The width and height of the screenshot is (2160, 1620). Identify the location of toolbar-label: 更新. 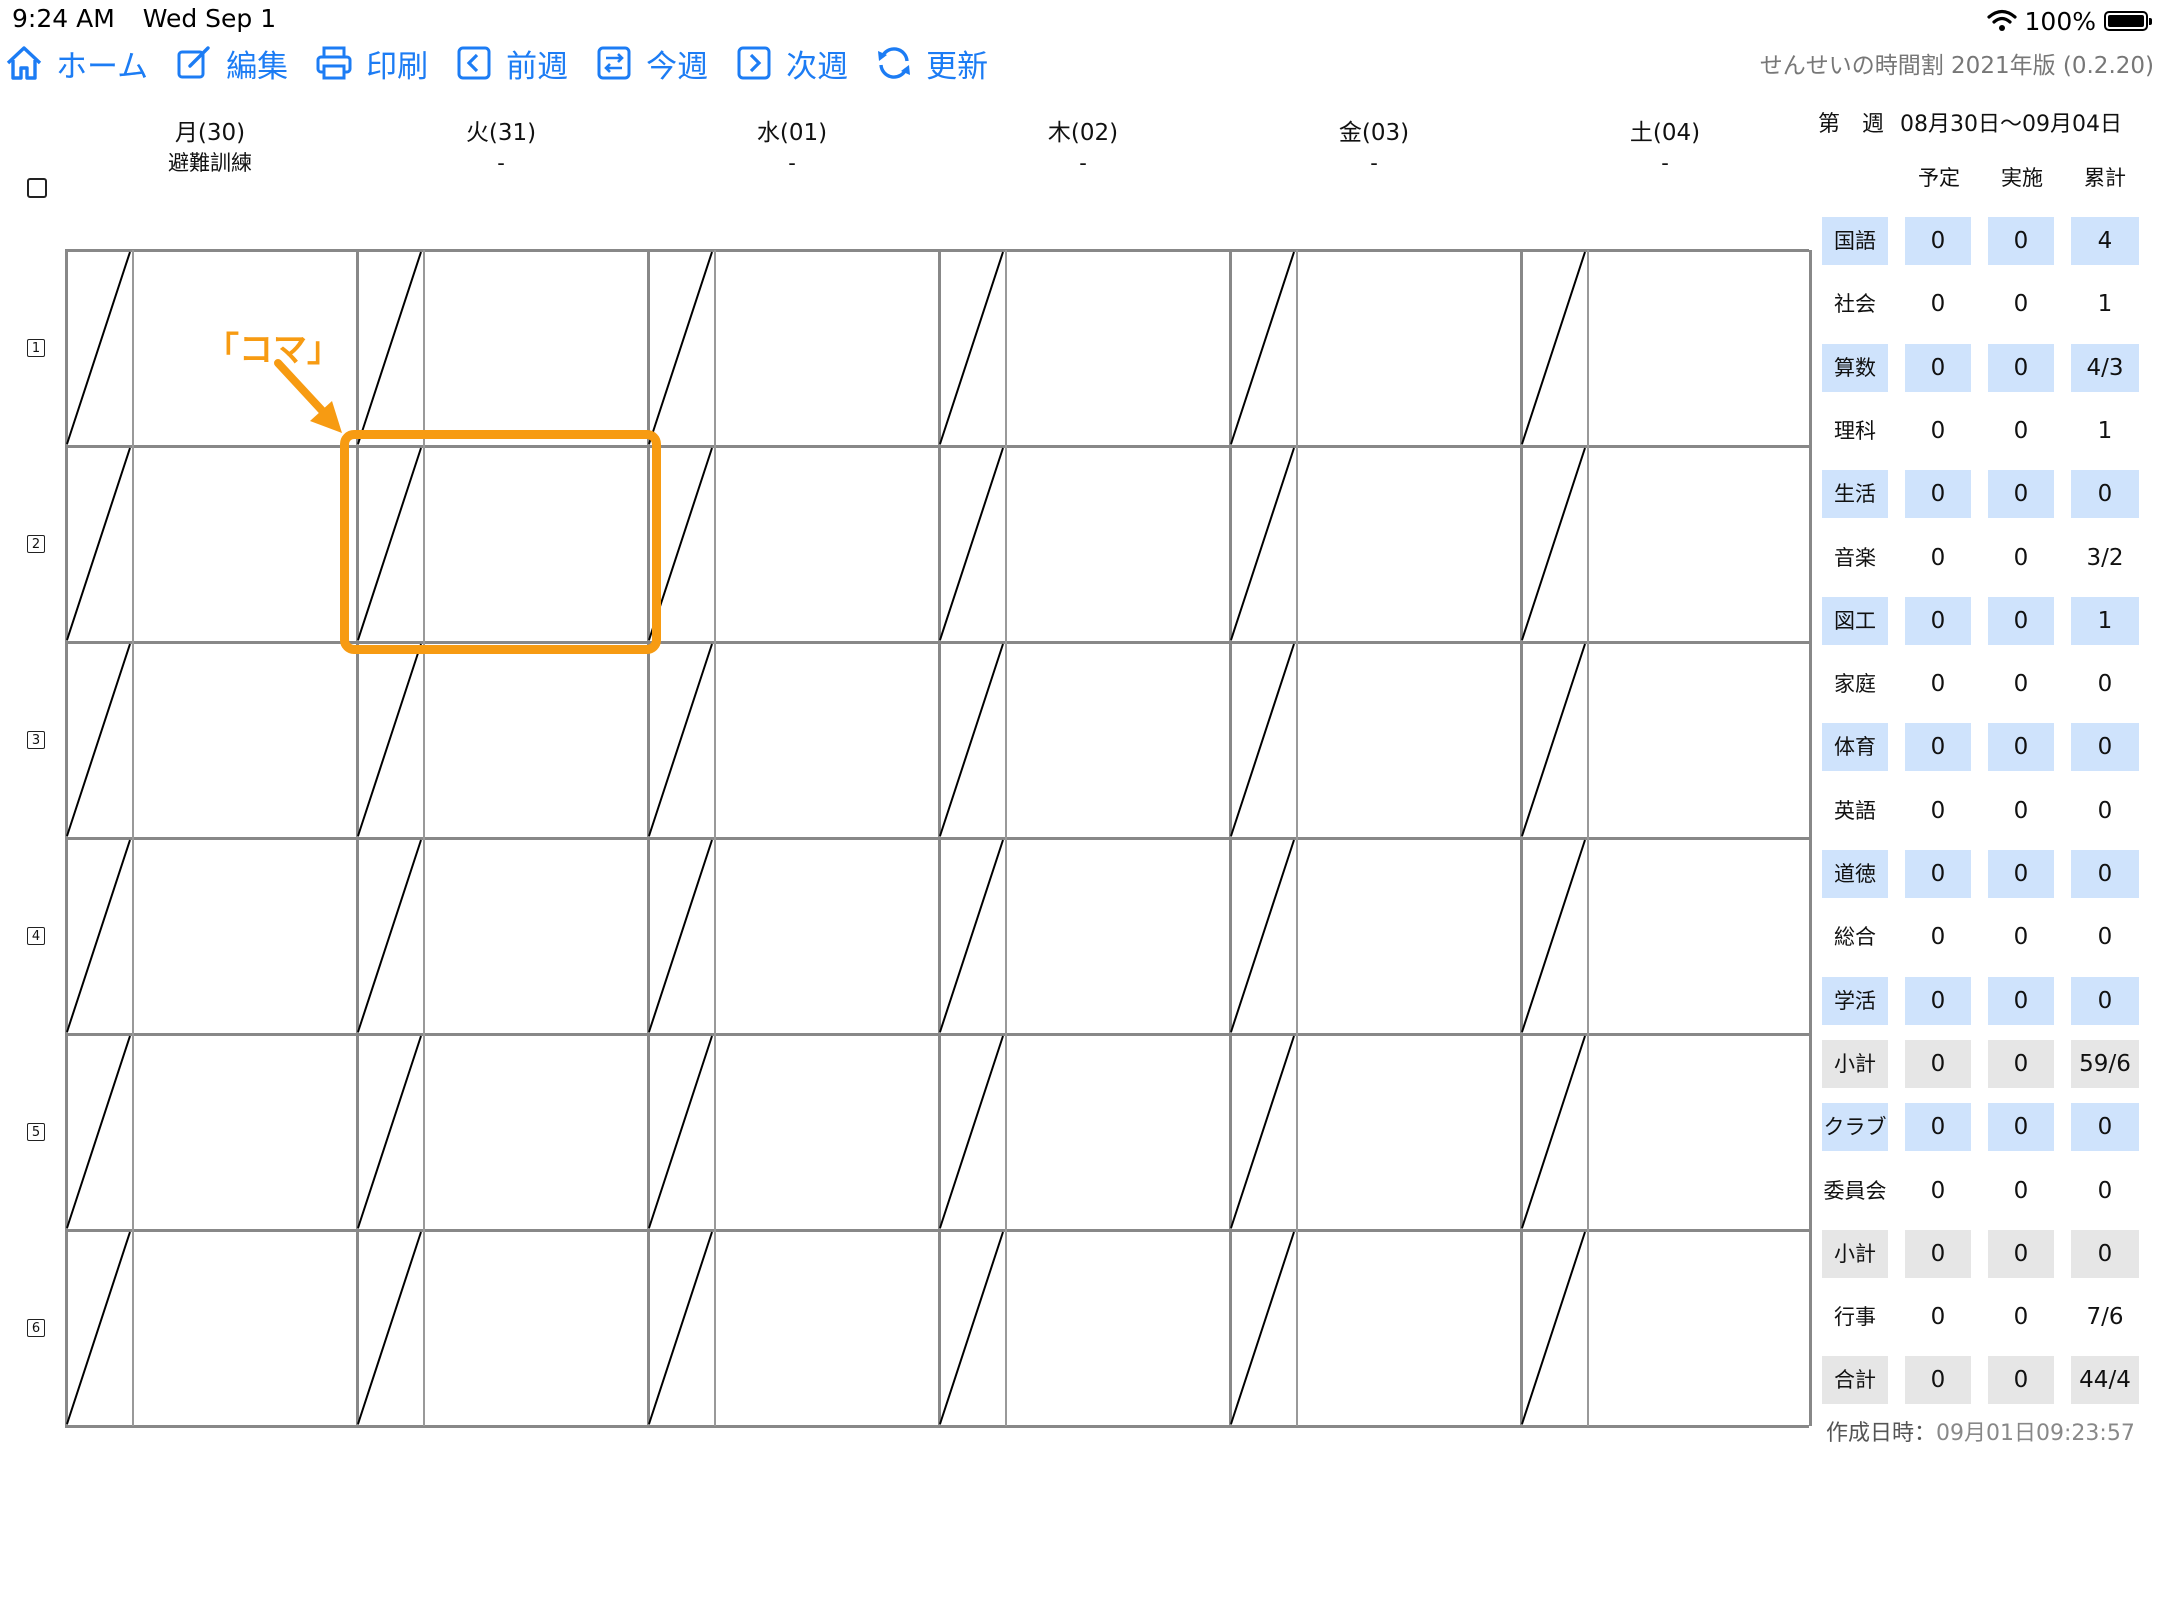
(957, 66).